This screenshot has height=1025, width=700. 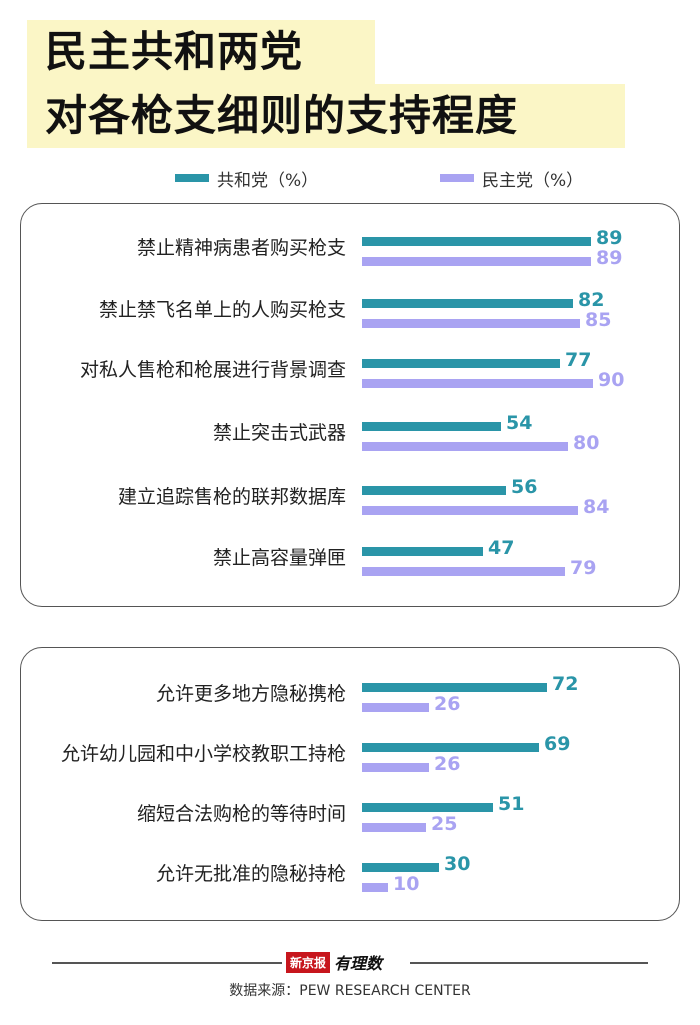 What do you see at coordinates (583, 568) in the screenshot?
I see `value-label-democrat: 79` at bounding box center [583, 568].